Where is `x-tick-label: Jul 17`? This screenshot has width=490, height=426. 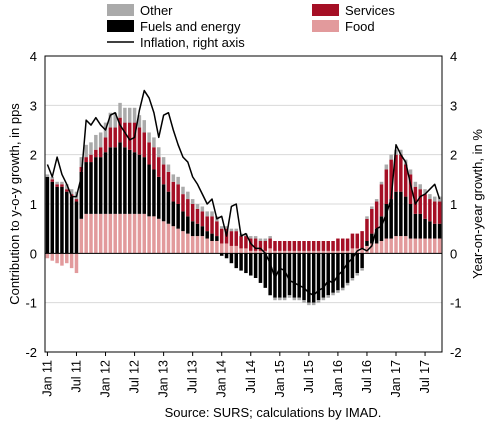 x-tick-label: Jul 17 is located at coordinates (425, 376).